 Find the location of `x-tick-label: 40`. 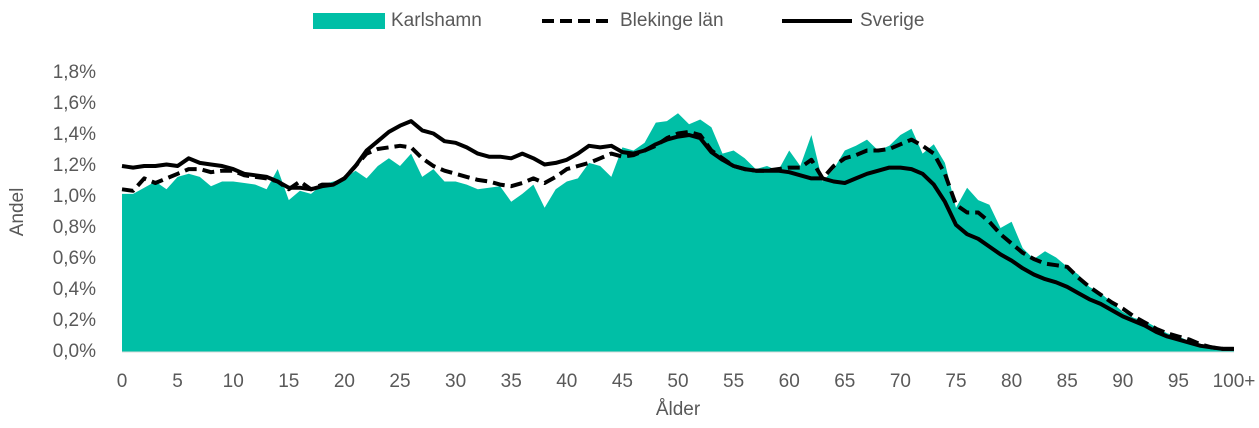

x-tick-label: 40 is located at coordinates (566, 381).